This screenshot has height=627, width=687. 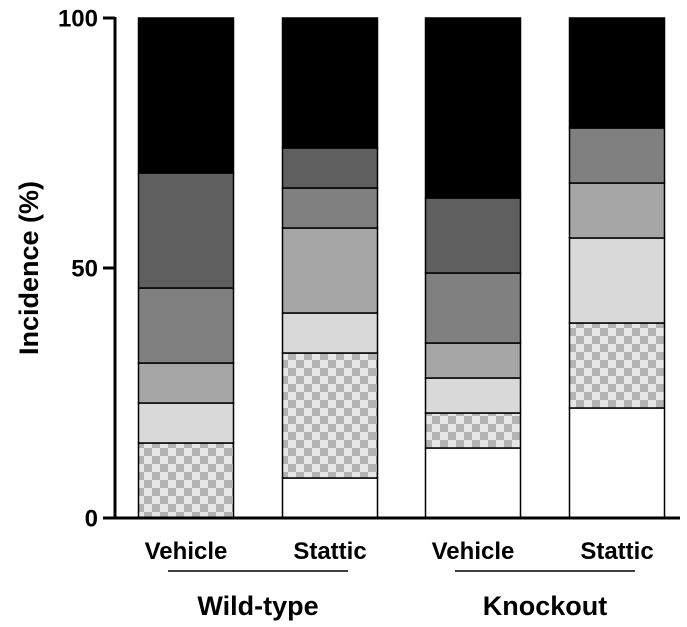 I want to click on category-label-2: Vehicle, so click(x=473, y=551).